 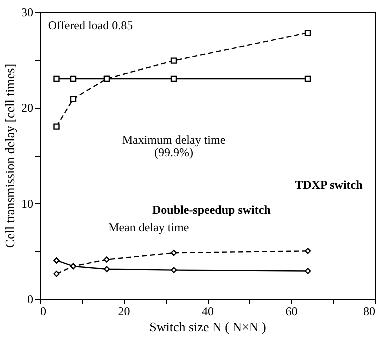 I want to click on y-tick-label: 30, so click(x=28, y=13).